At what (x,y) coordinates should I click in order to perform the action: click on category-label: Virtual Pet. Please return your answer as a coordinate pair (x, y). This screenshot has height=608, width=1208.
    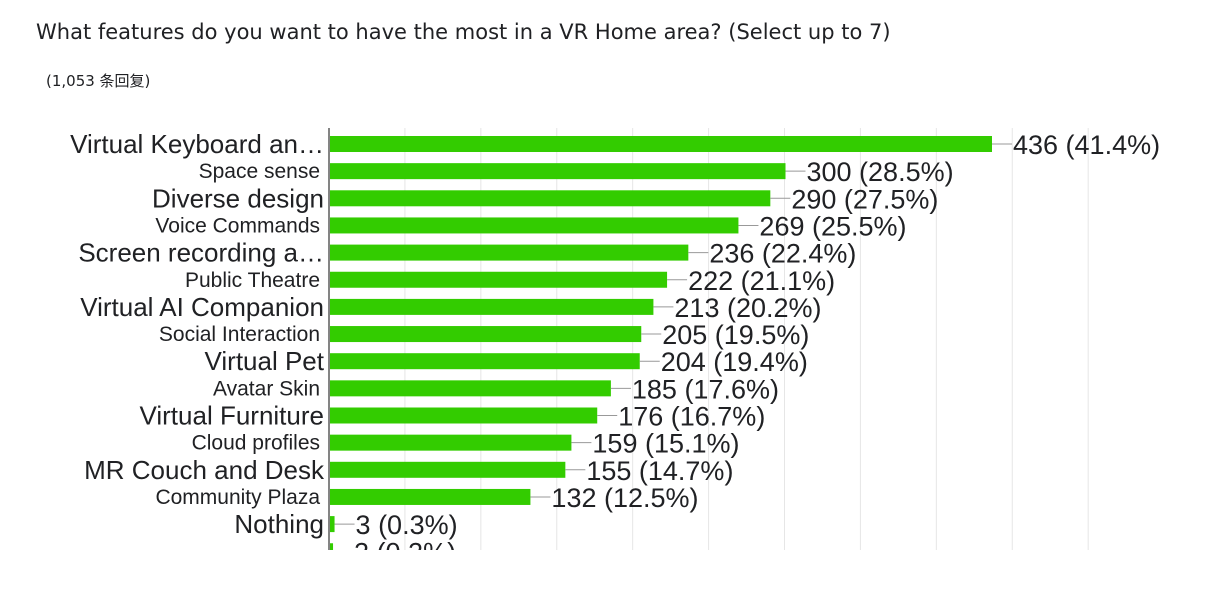
    Looking at the image, I should click on (265, 361).